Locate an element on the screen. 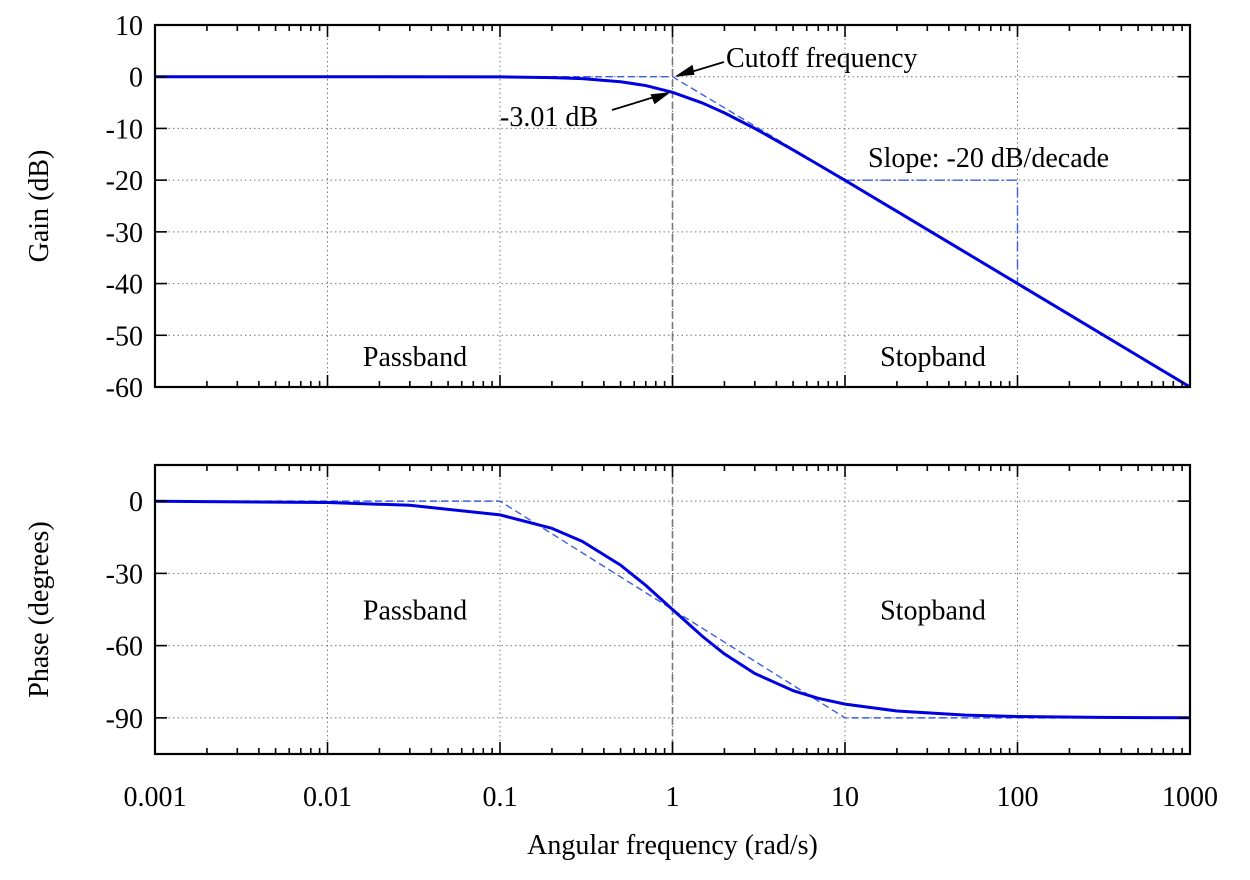 The width and height of the screenshot is (1250, 880). x-tick-label: 100 is located at coordinates (1018, 797).